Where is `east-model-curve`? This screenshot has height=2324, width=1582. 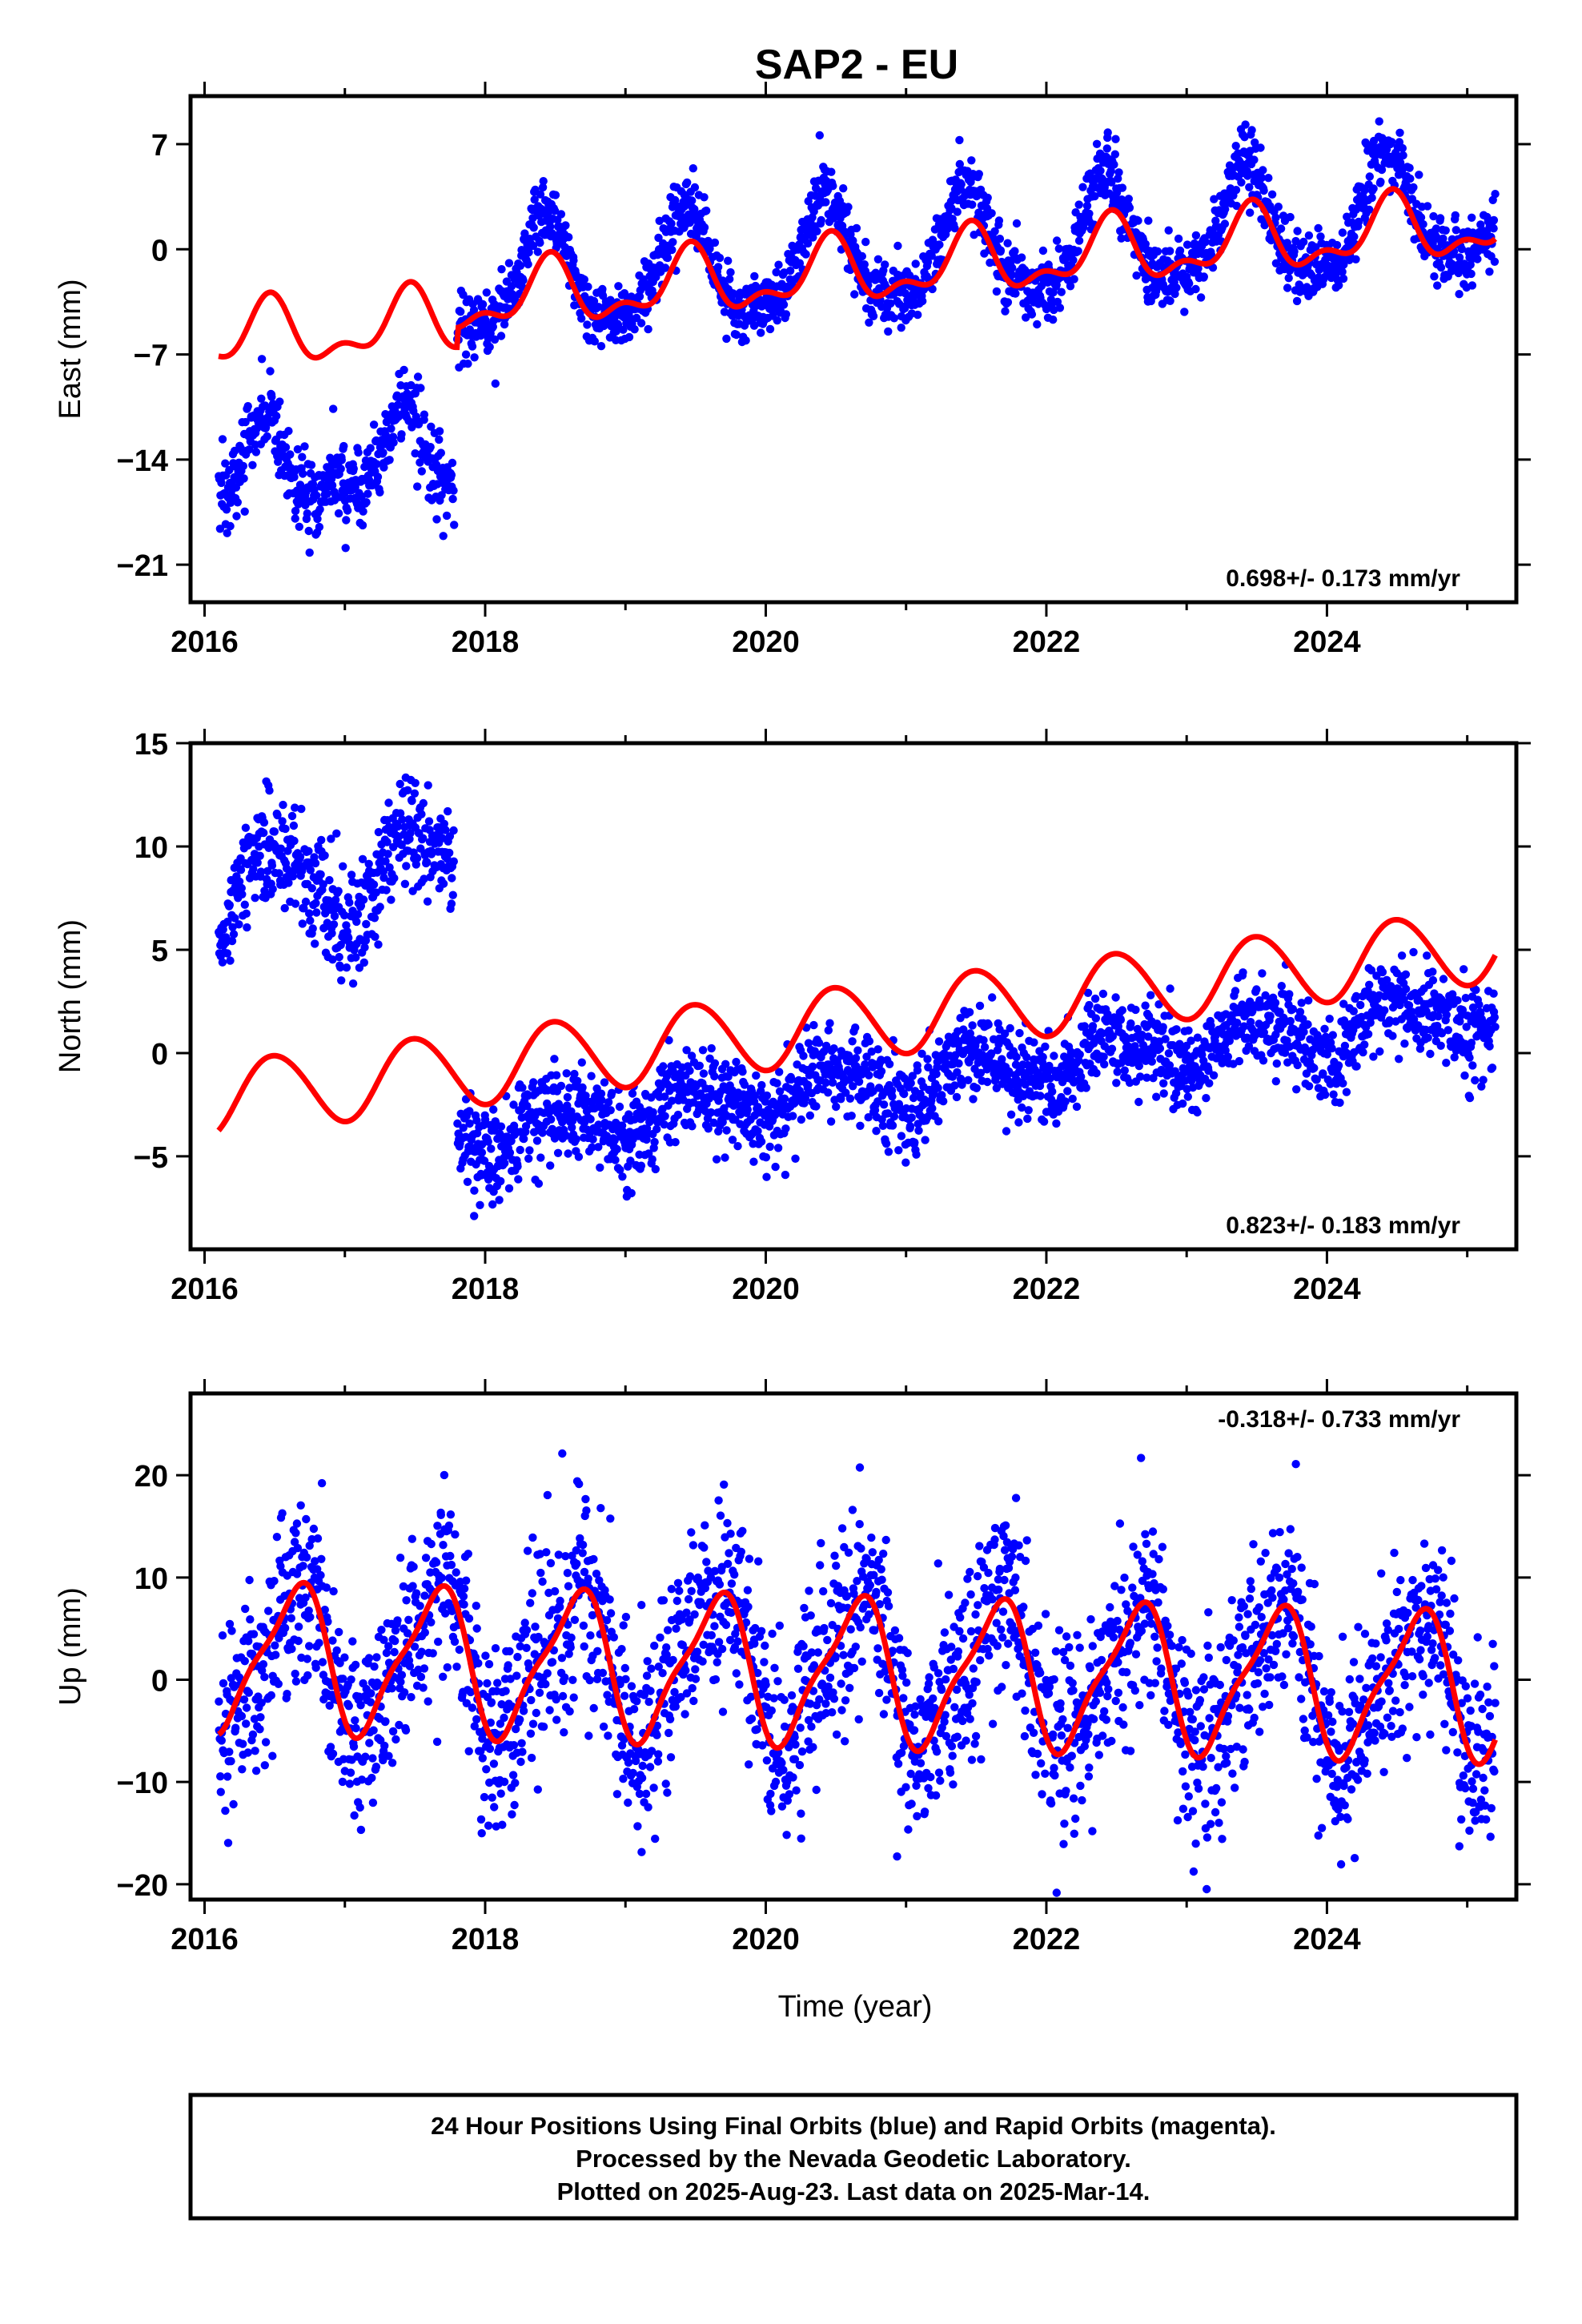
east-model-curve is located at coordinates (858, 273).